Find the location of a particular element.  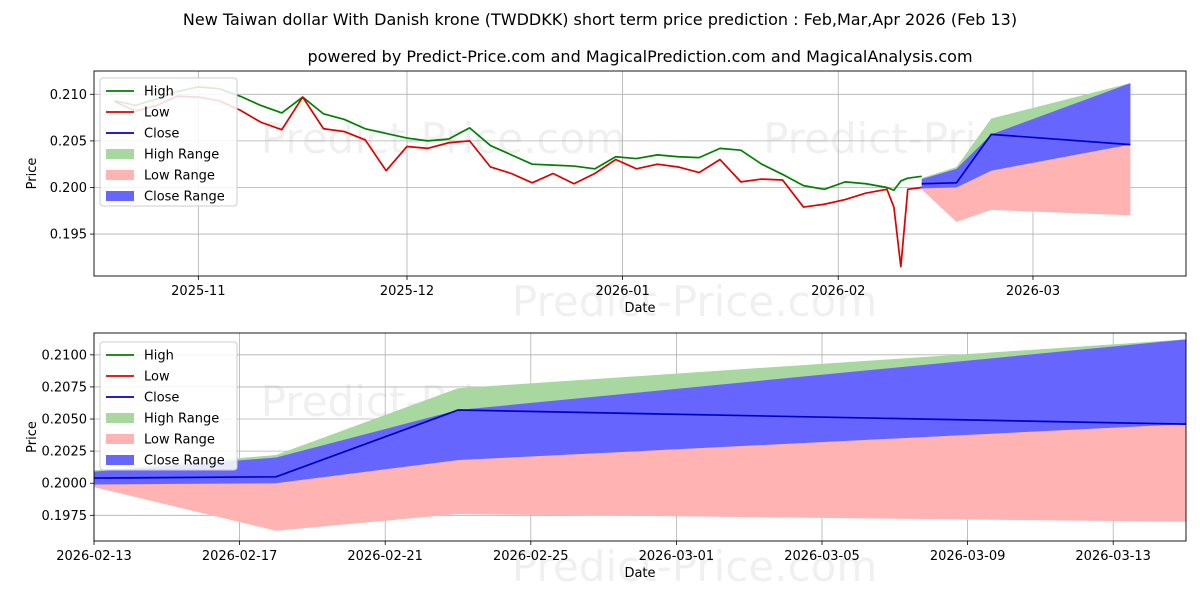

x-tick-label: 2025-11 is located at coordinates (198, 291).